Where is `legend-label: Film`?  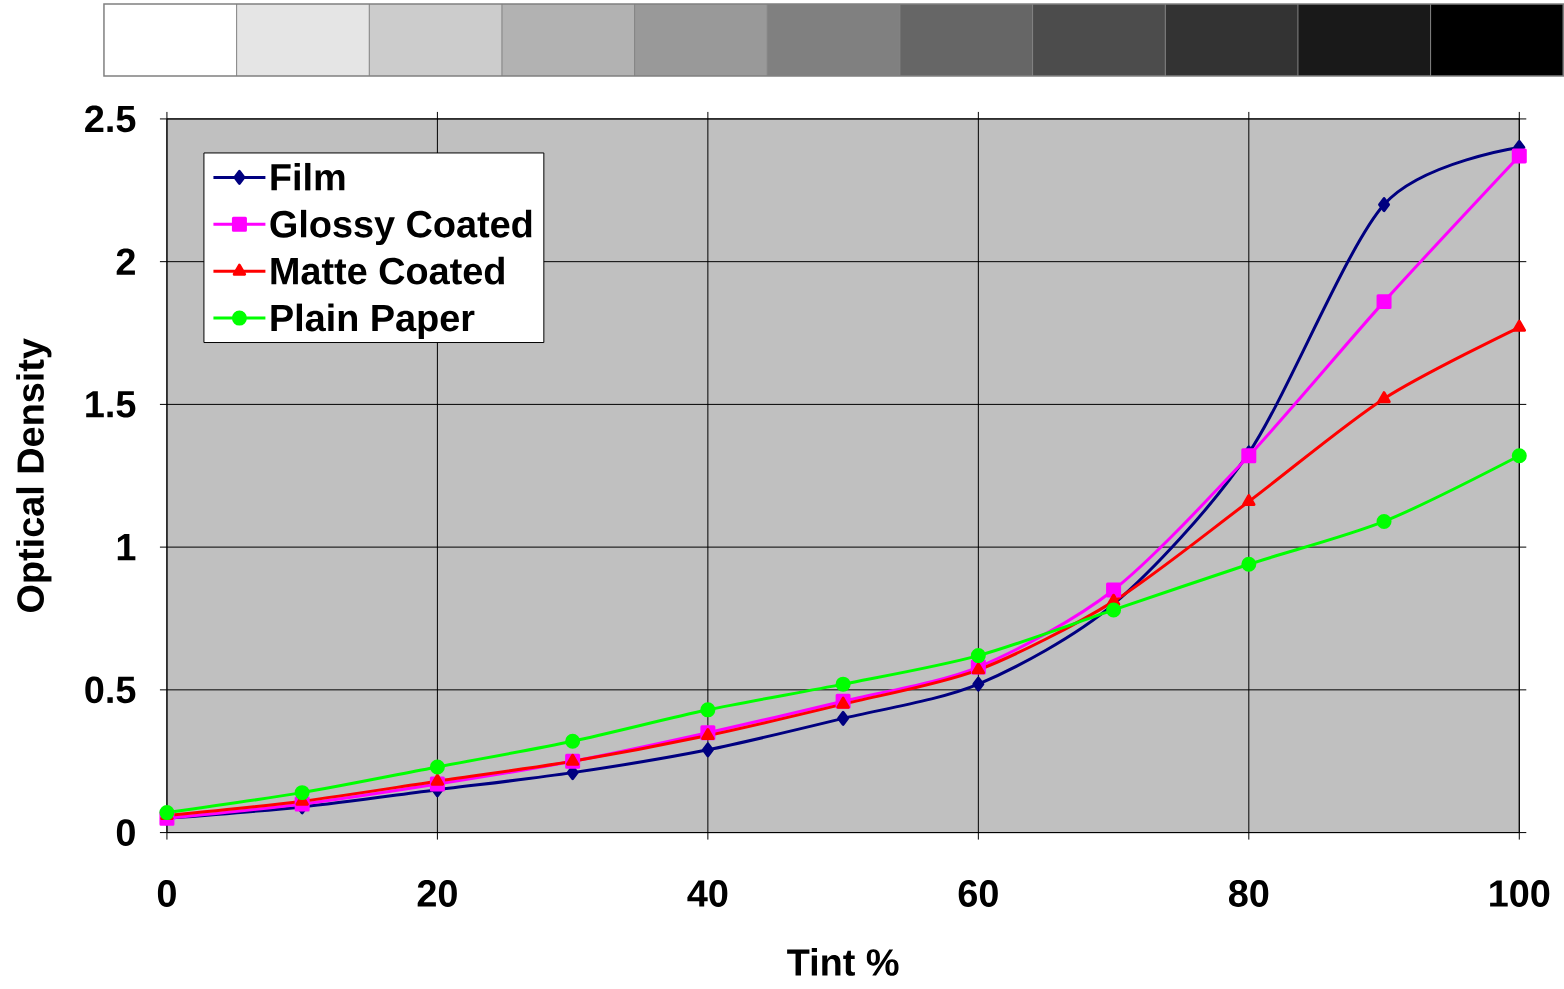
legend-label: Film is located at coordinates (308, 177).